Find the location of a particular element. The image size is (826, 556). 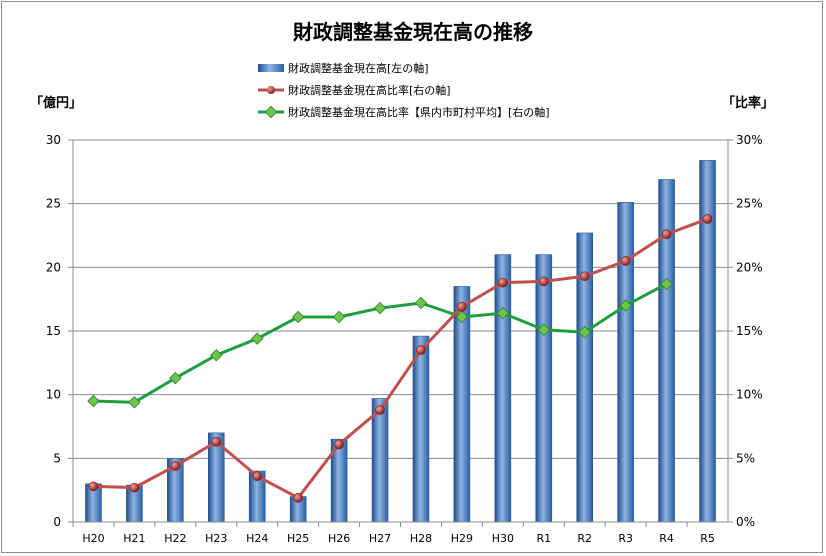

x-tick-label: R4 is located at coordinates (666, 538).